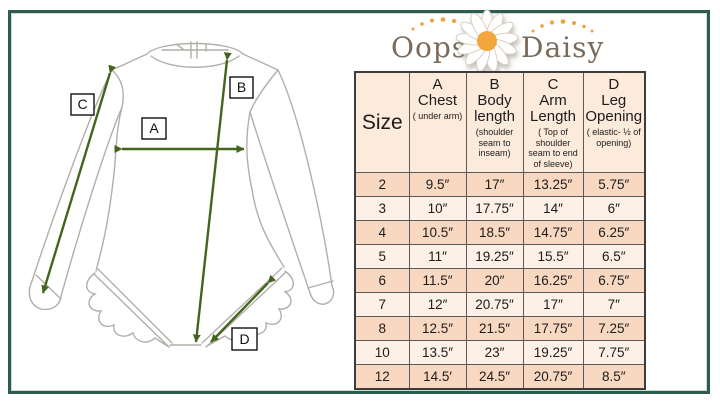  I want to click on size-cell: 3, so click(382, 208).